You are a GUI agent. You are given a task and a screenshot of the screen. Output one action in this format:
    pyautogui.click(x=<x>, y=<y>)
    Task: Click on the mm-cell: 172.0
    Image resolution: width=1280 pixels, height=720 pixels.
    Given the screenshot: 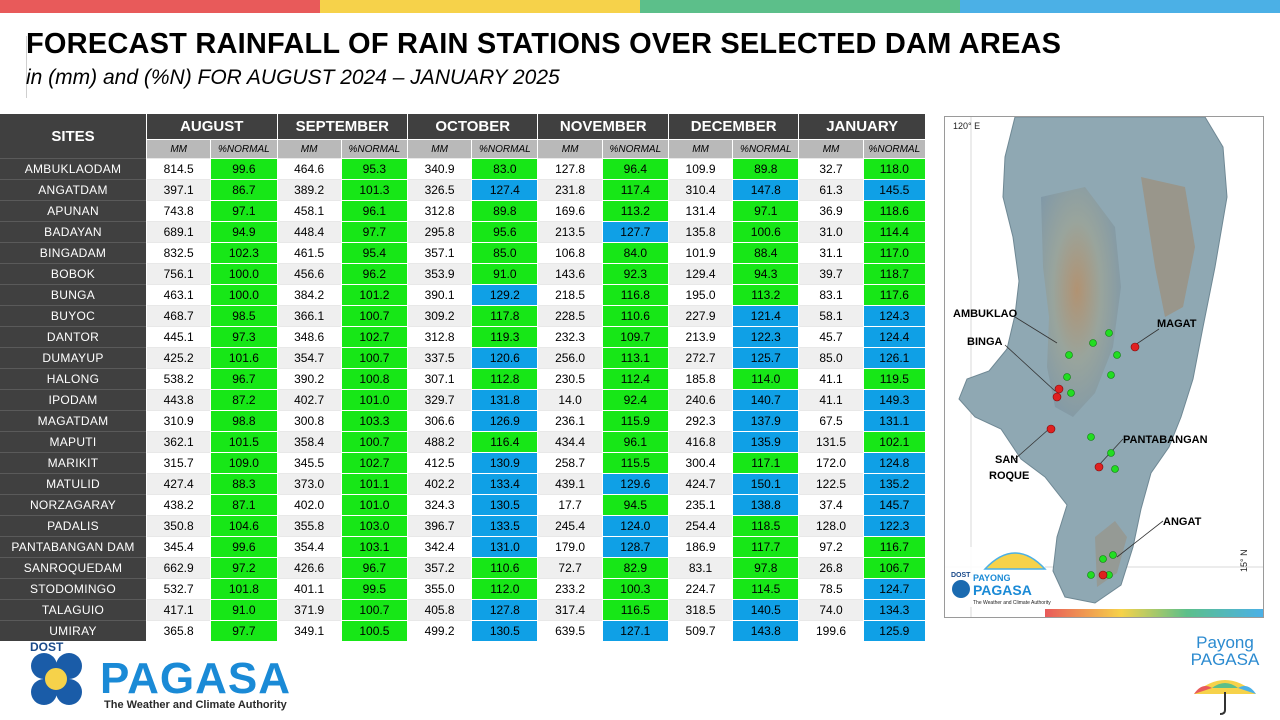 What is the action you would take?
    pyautogui.click(x=831, y=463)
    